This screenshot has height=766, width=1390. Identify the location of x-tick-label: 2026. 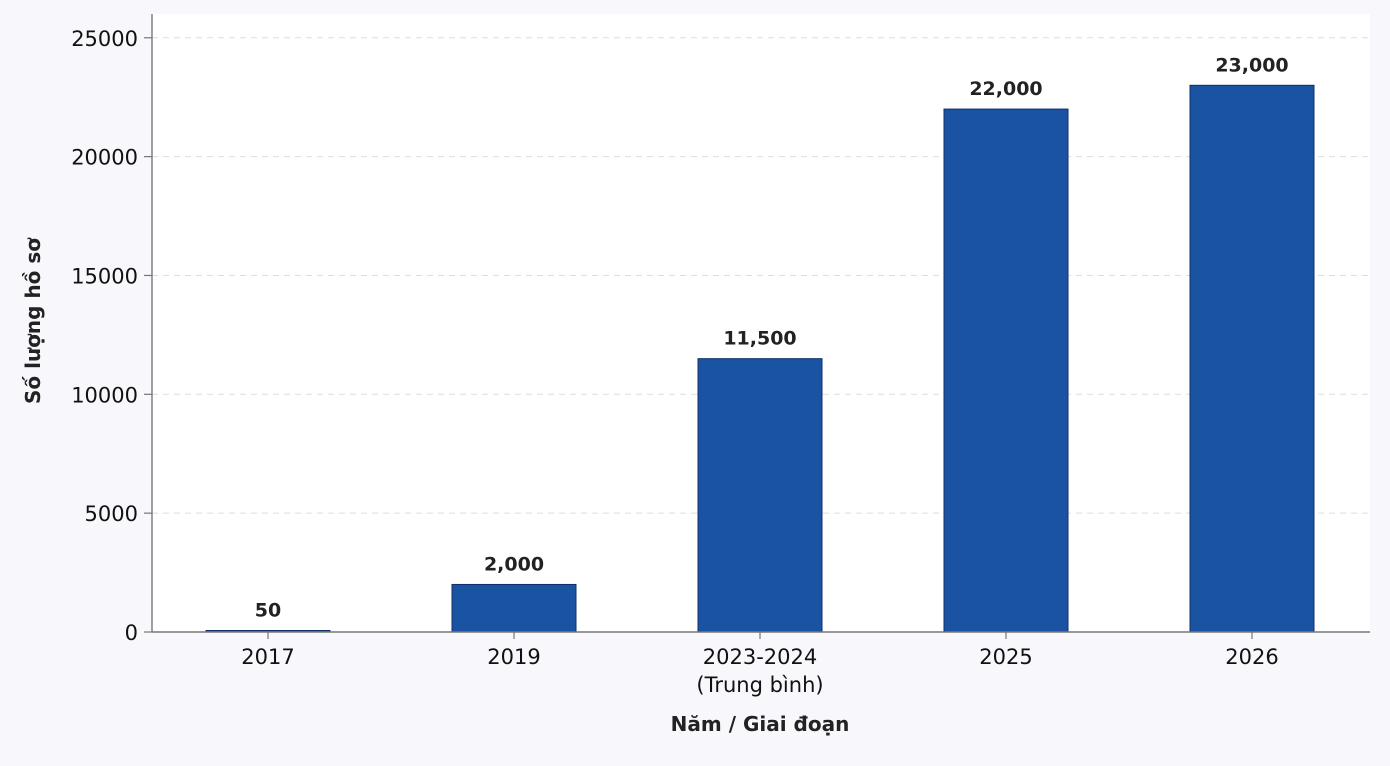
(1251, 657).